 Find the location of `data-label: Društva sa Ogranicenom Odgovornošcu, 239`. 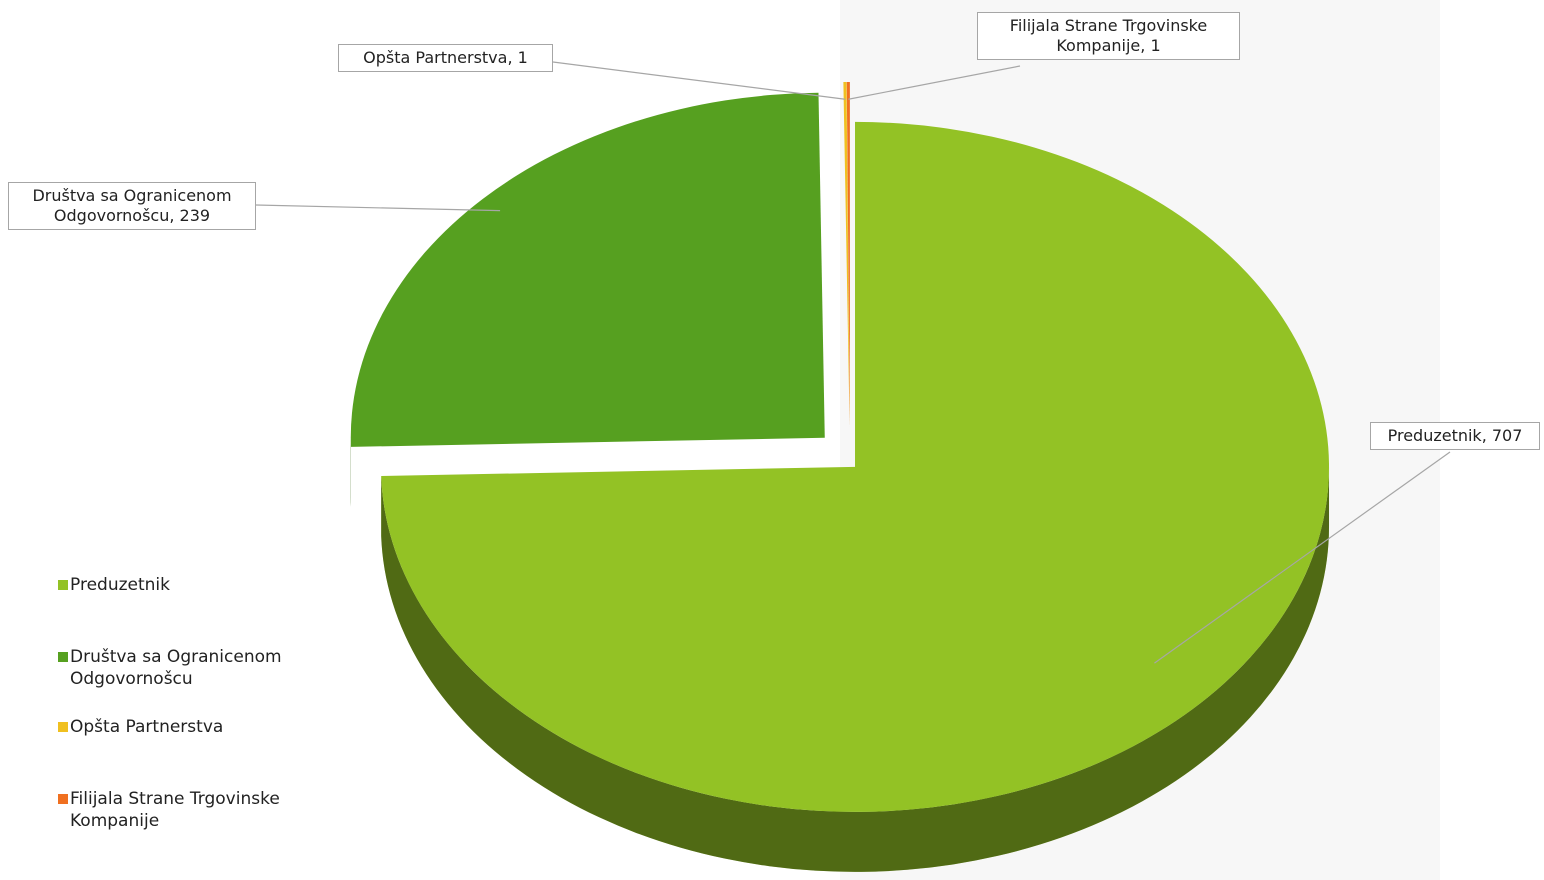

data-label: Društva sa Ogranicenom Odgovornošcu, 239 is located at coordinates (132, 206).